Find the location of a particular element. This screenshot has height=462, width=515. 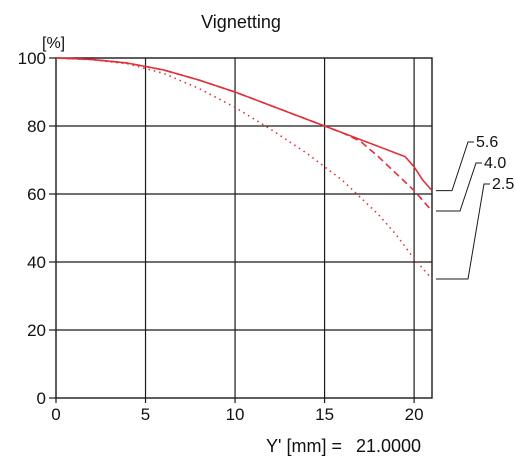

chart-title: Vignetting is located at coordinates (241, 22).